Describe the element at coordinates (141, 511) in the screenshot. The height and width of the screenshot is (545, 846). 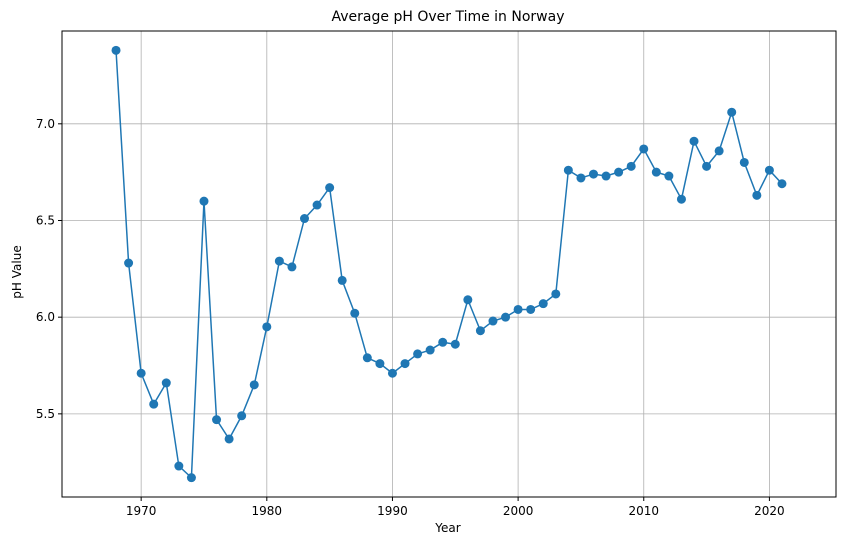
I see `x-tick-label: 1970` at that location.